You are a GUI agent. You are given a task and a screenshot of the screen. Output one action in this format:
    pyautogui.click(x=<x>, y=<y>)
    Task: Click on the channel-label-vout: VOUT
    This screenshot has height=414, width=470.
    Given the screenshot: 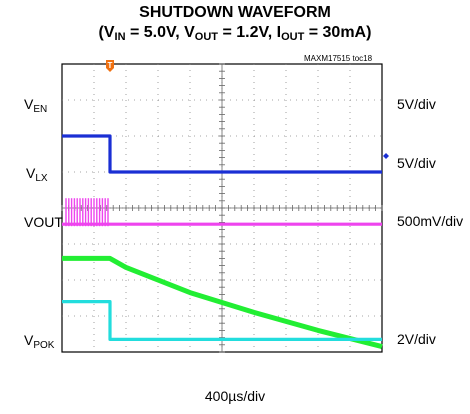 What is the action you would take?
    pyautogui.click(x=43, y=222)
    